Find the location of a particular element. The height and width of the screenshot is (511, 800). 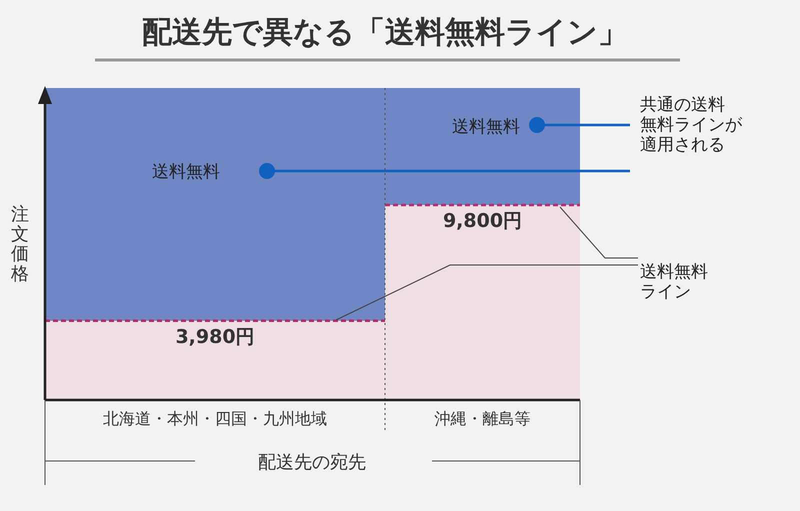

data-label: 3,980円 is located at coordinates (215, 337).